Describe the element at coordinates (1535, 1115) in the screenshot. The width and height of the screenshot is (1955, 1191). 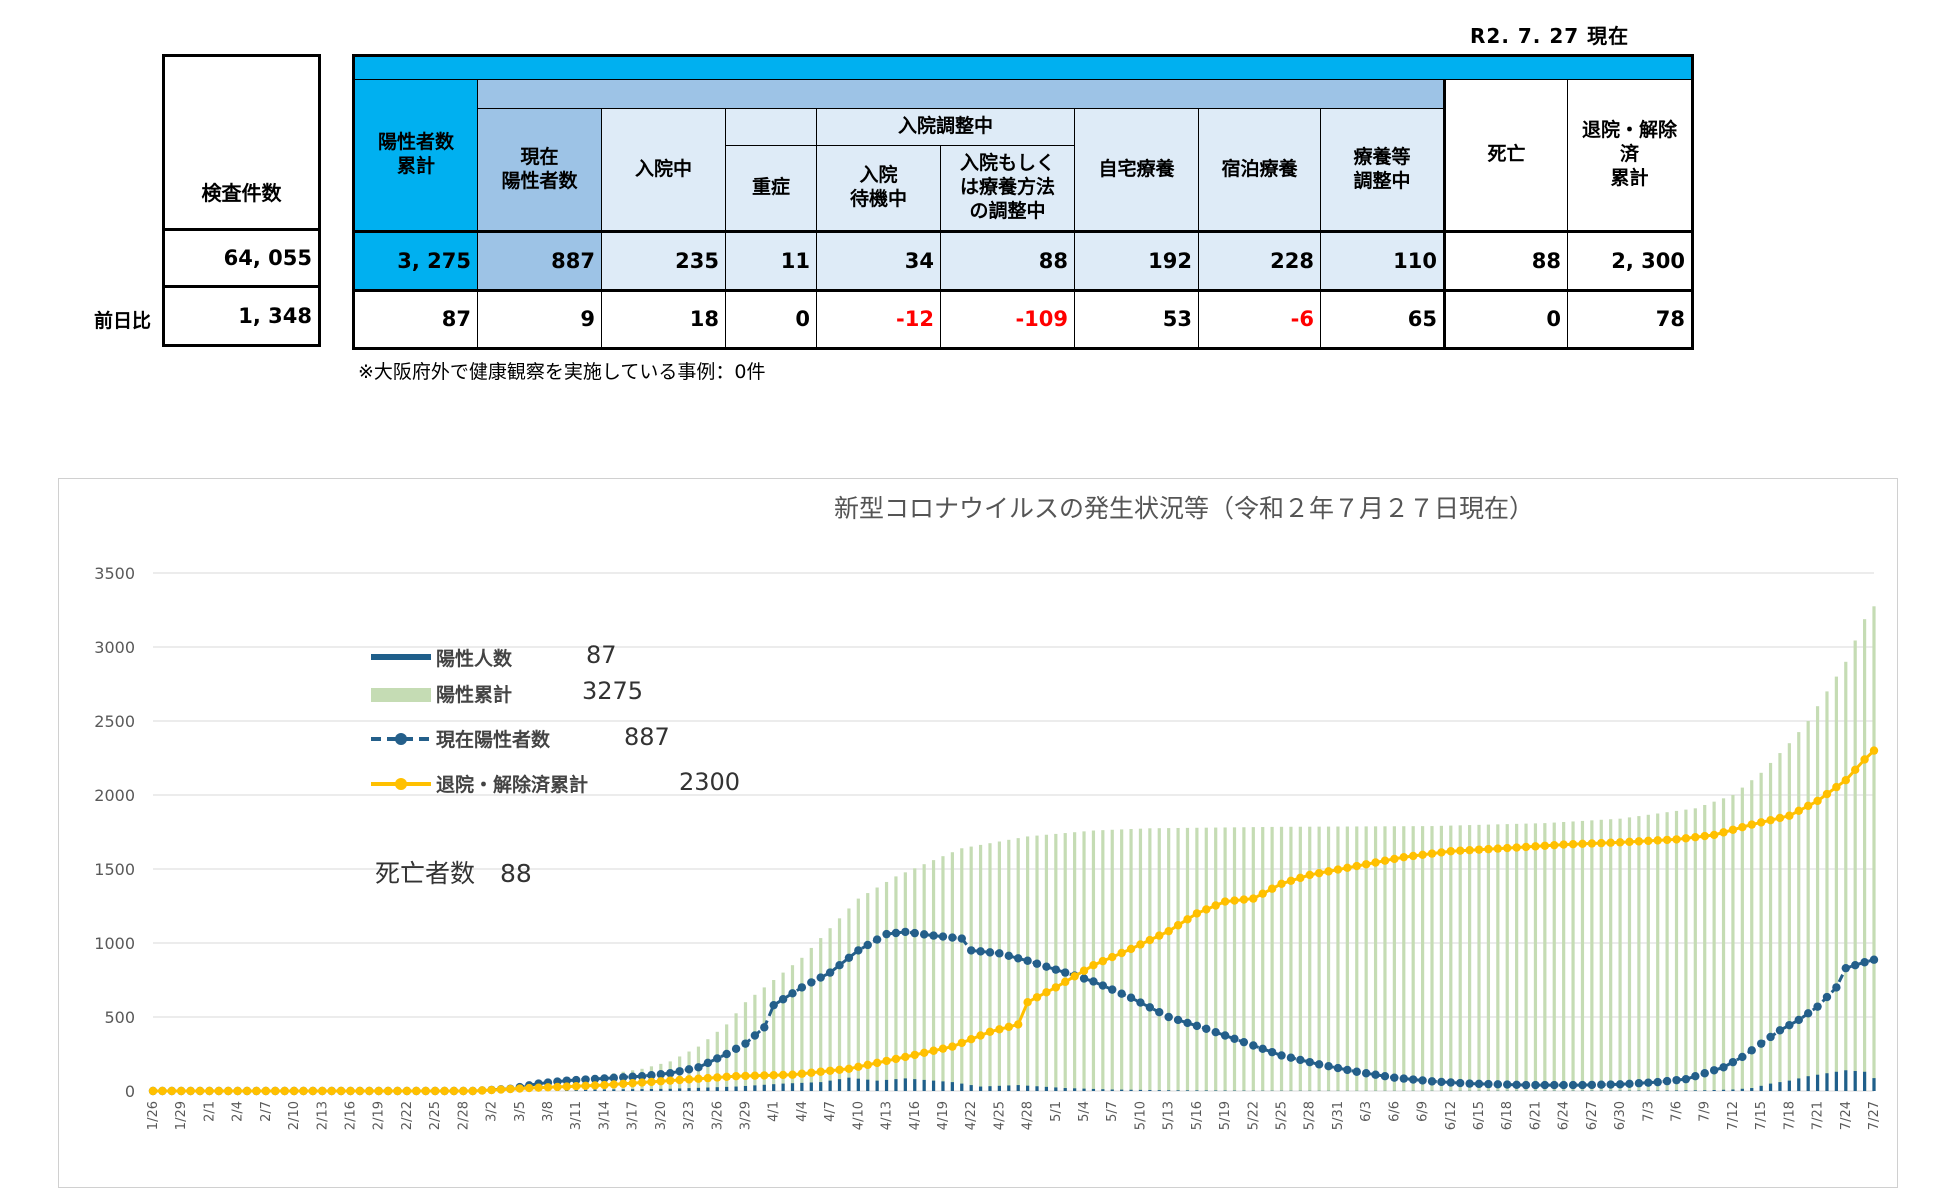
I see `x-tick-label: 6/21` at that location.